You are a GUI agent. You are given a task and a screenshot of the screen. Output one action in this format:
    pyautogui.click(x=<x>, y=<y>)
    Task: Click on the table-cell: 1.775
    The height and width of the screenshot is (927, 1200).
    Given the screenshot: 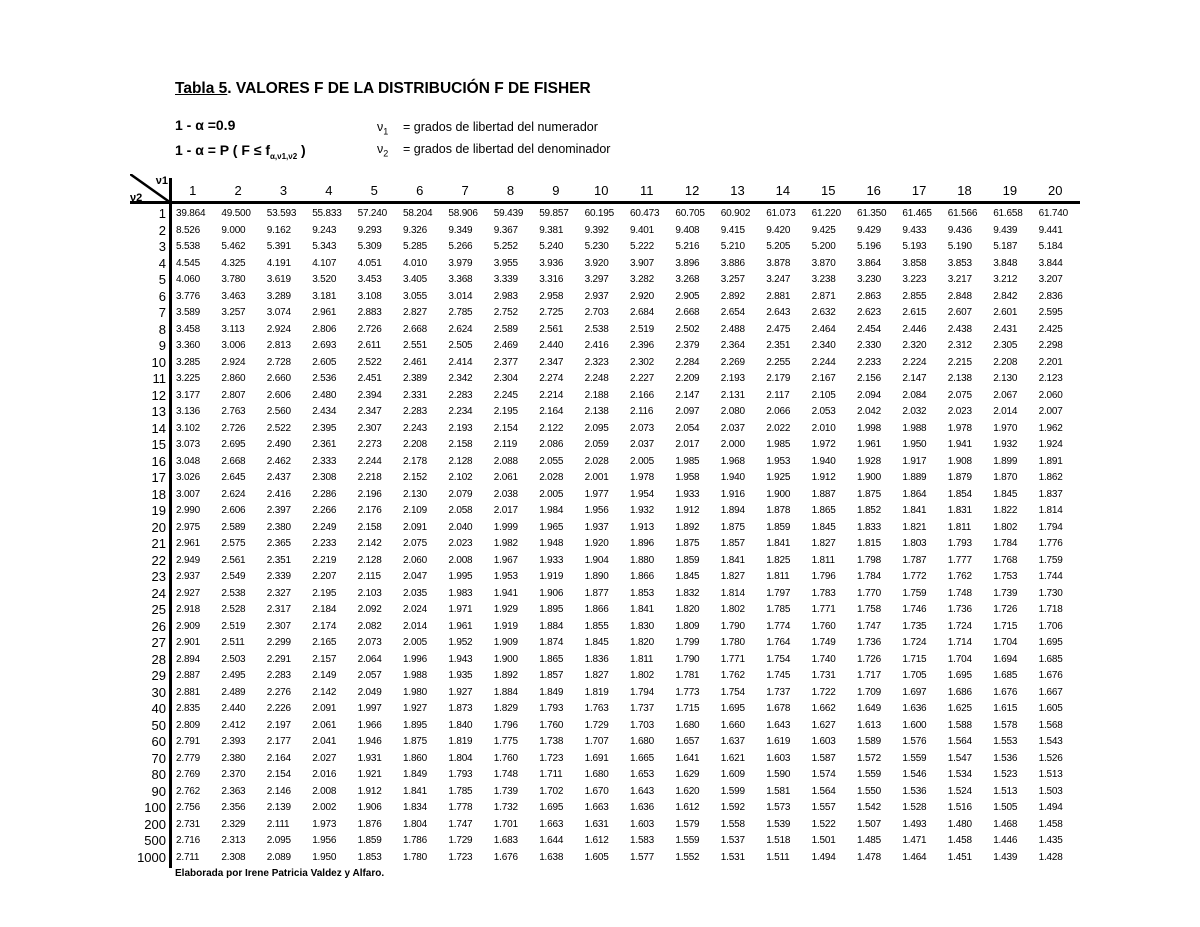 What is the action you would take?
    pyautogui.click(x=505, y=741)
    